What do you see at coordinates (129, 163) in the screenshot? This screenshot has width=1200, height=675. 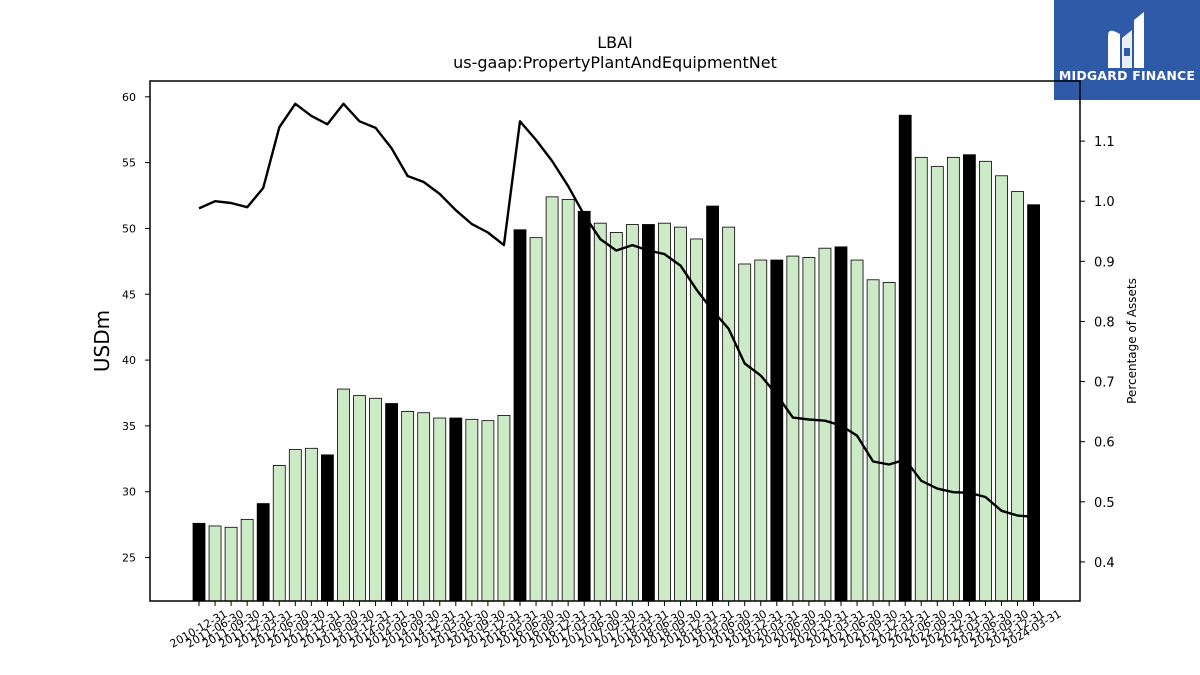 I see `y-tick-label: 55` at bounding box center [129, 163].